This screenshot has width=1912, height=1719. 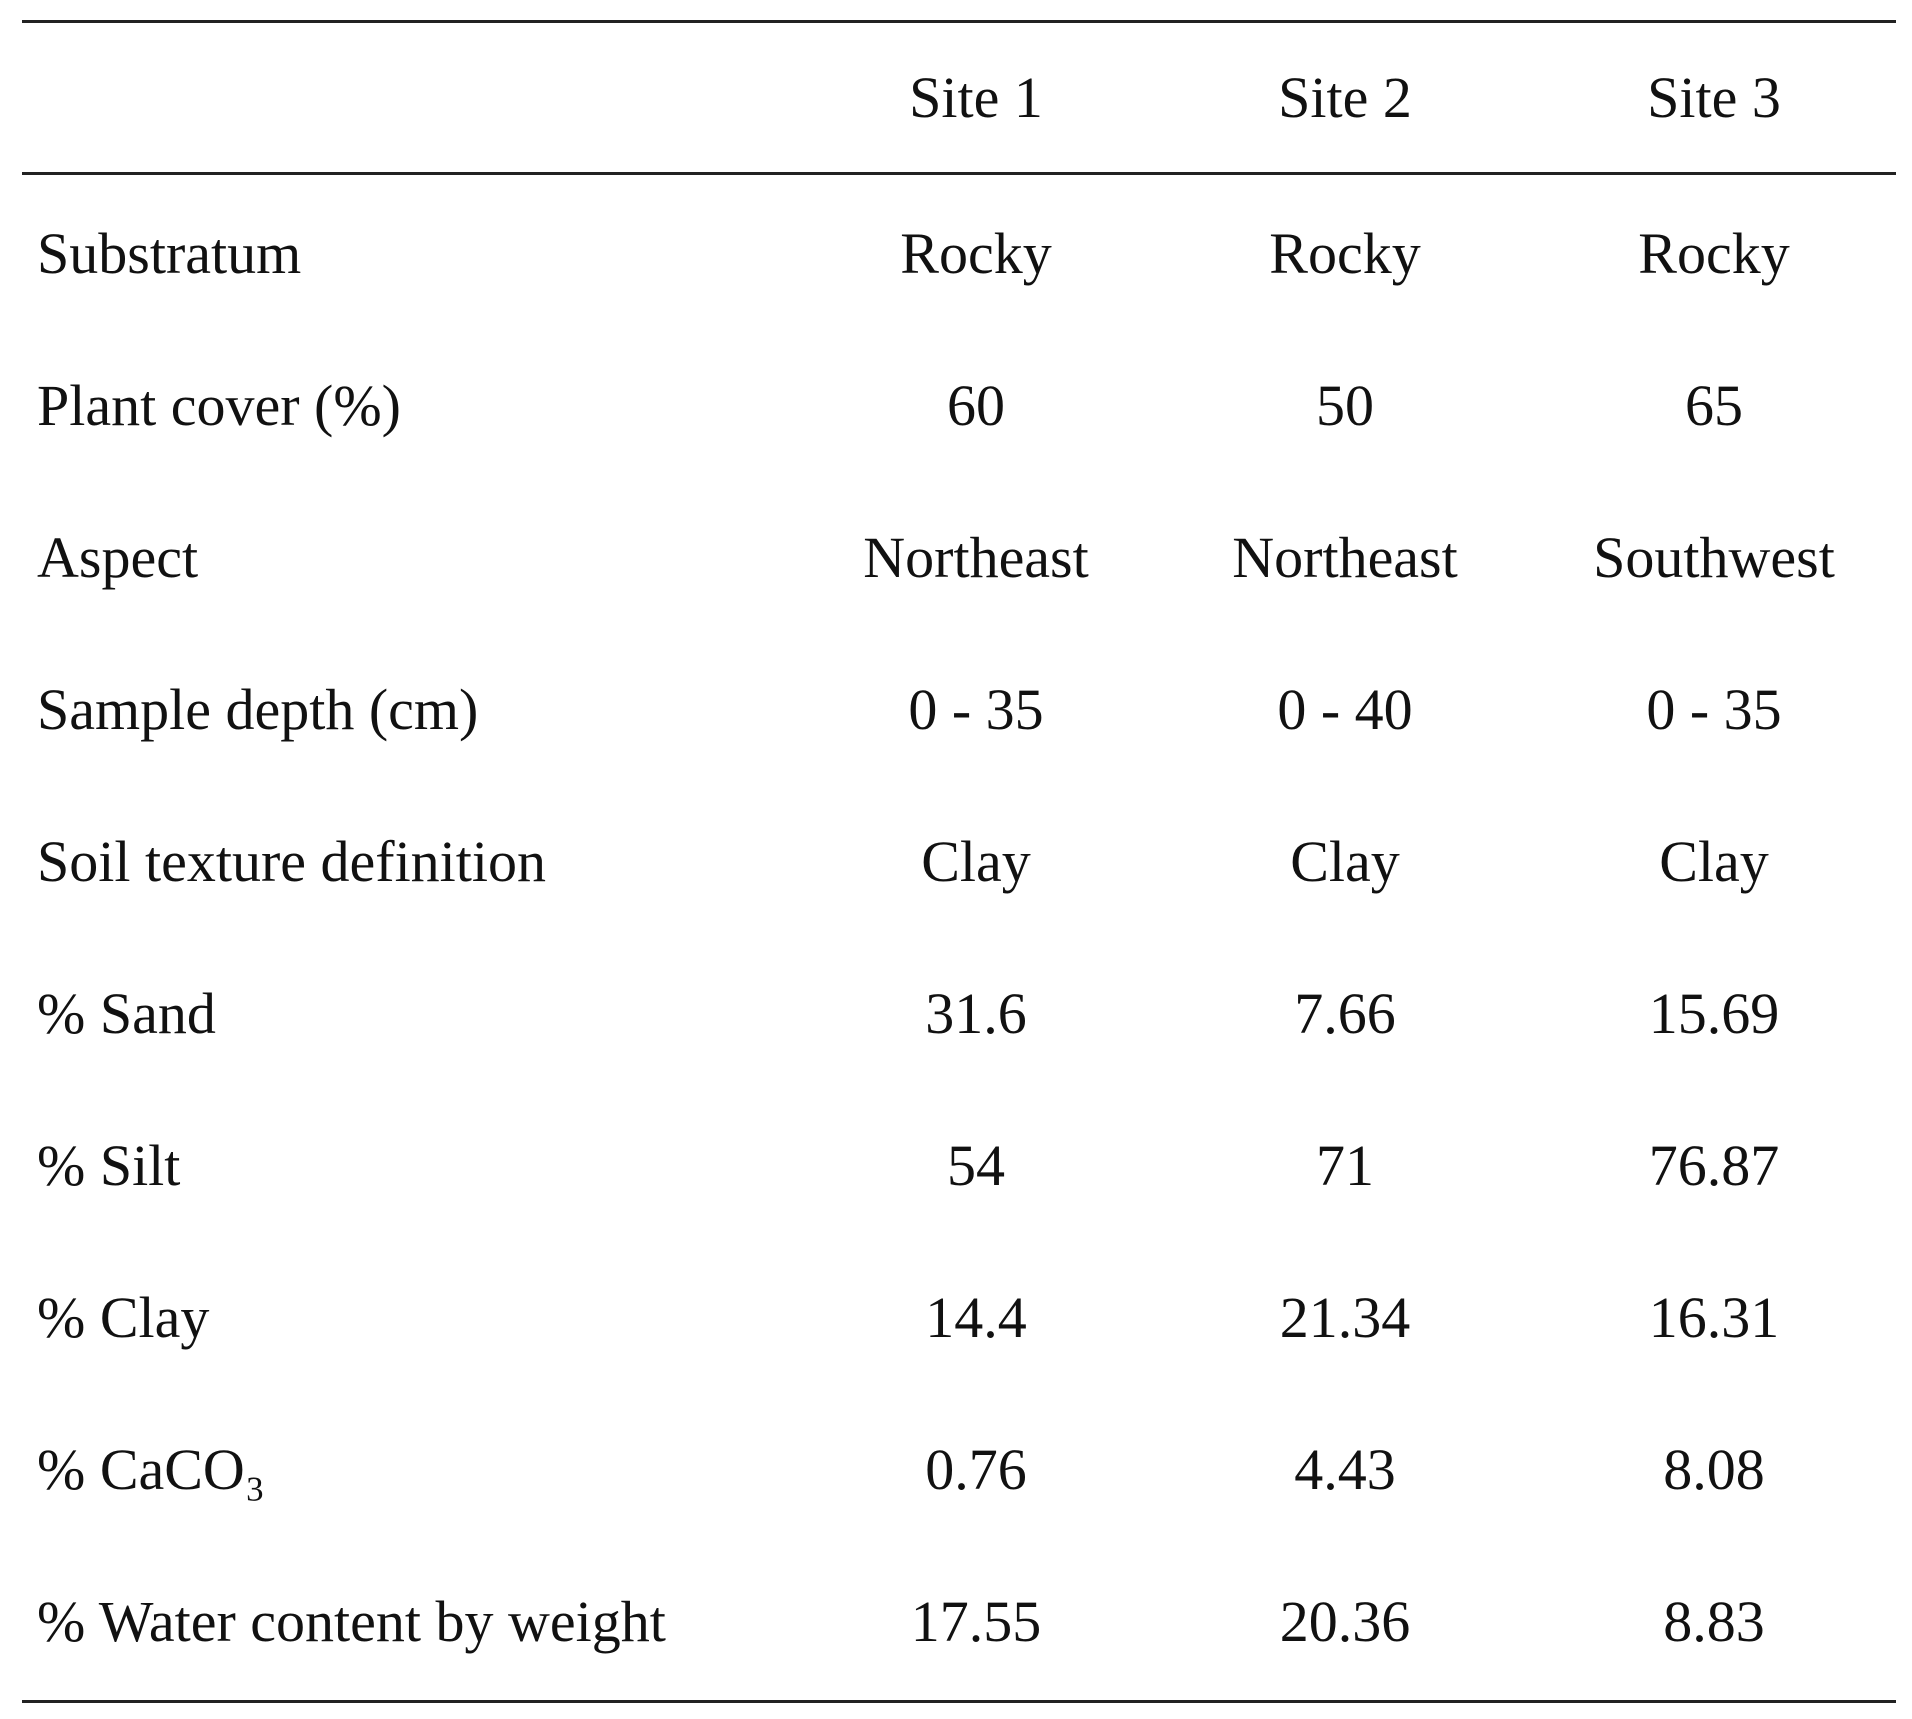 I want to click on row-label: % Clay, so click(x=123, y=1317).